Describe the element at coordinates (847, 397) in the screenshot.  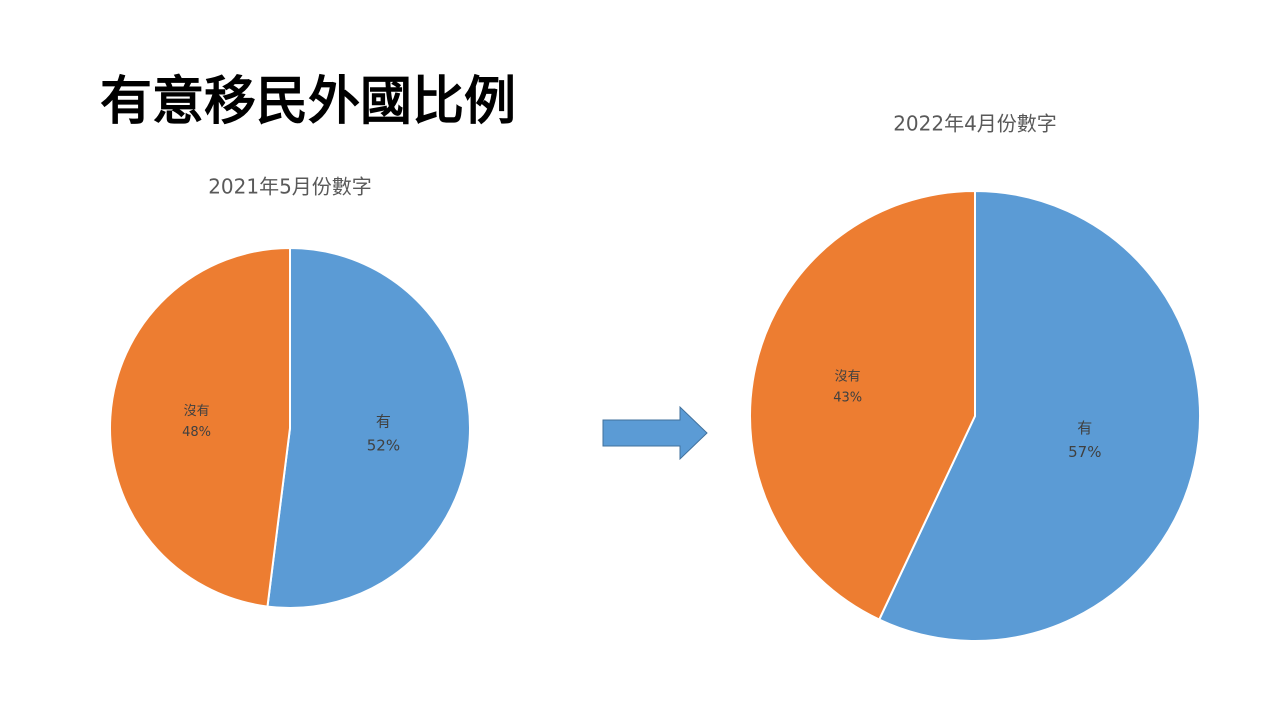
I see `slice-value-label: 43%` at that location.